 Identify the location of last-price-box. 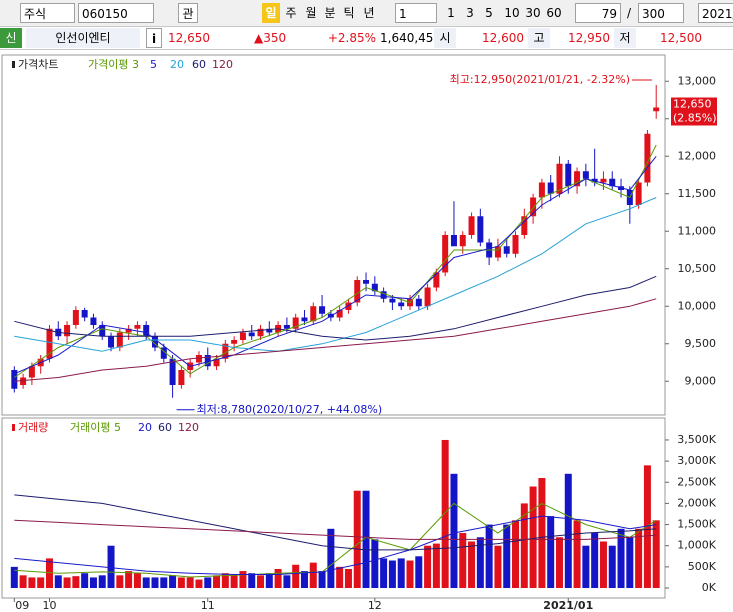
(694, 111).